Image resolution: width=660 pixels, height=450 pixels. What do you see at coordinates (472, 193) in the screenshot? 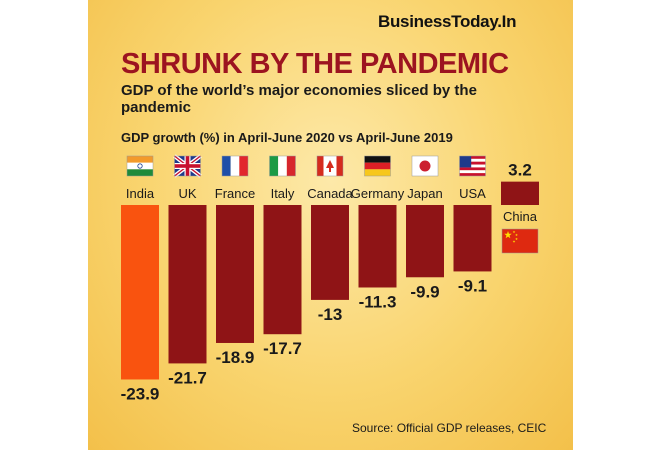
I see `category-label: USA` at bounding box center [472, 193].